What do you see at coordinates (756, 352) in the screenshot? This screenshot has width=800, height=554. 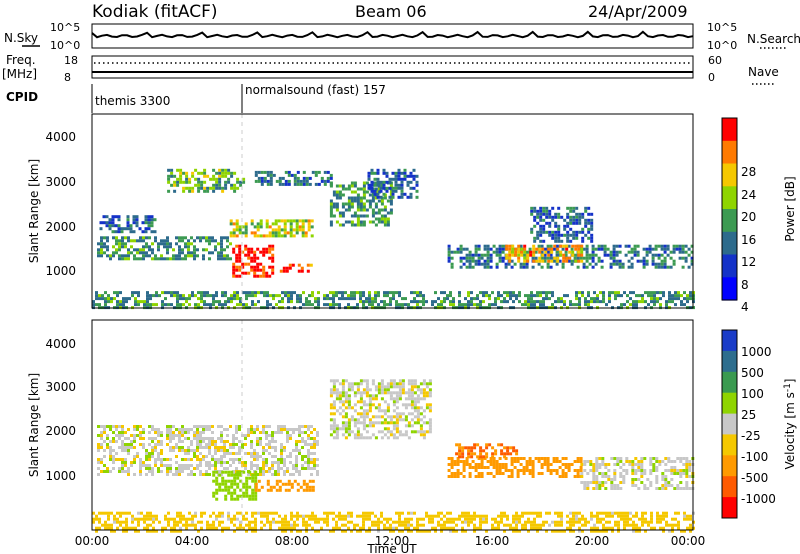 I see `velocity-tick-1000: 1000` at bounding box center [756, 352].